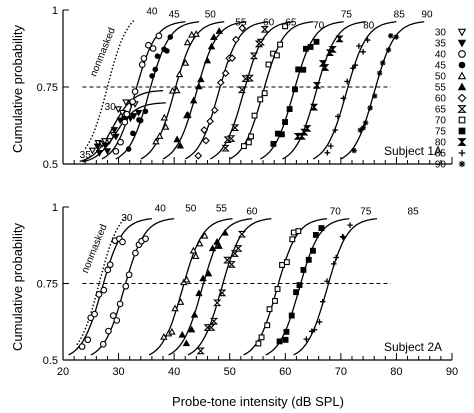 The width and height of the screenshot is (474, 413). Describe the element at coordinates (86, 155) in the screenshot. I see `curve-label-35: 35` at that location.